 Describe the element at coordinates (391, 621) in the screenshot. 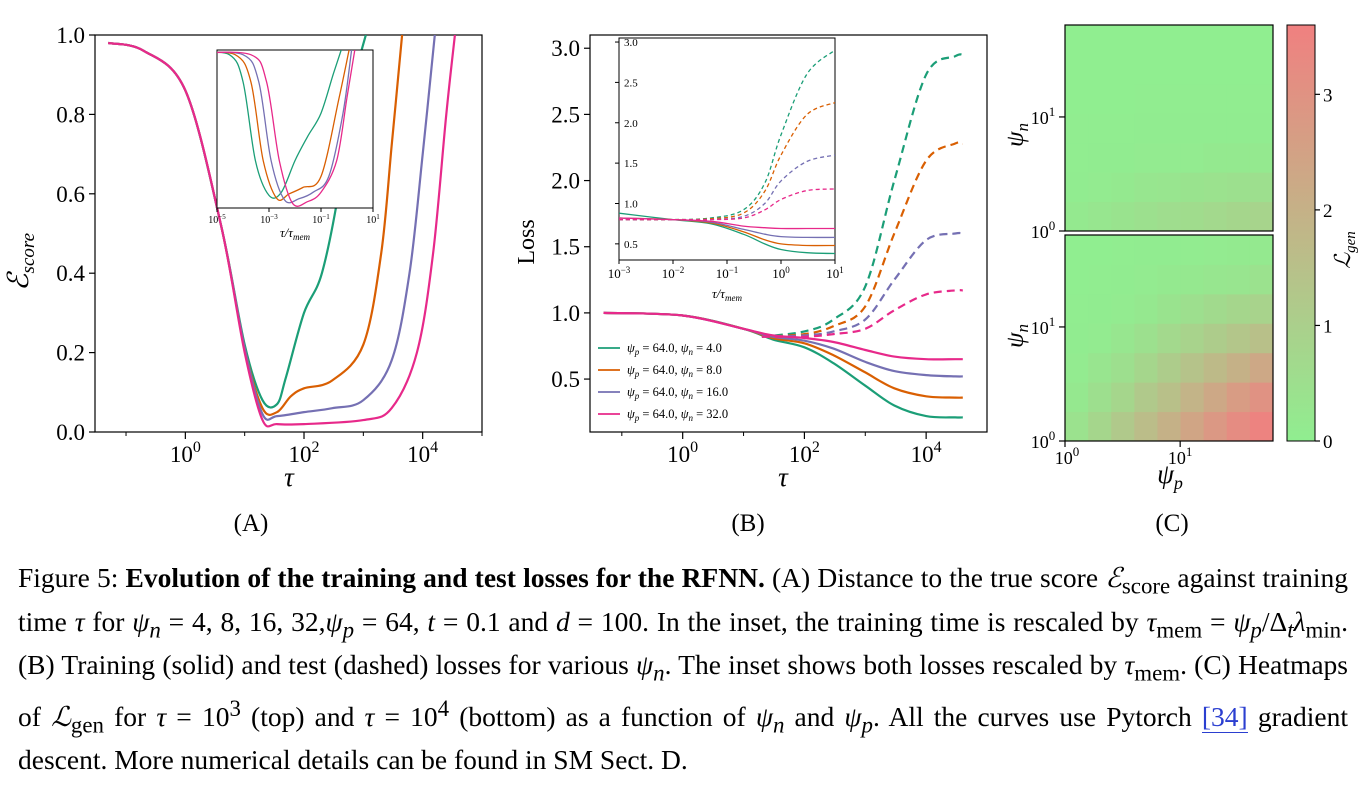

I see `caption-text: = 64,` at that location.